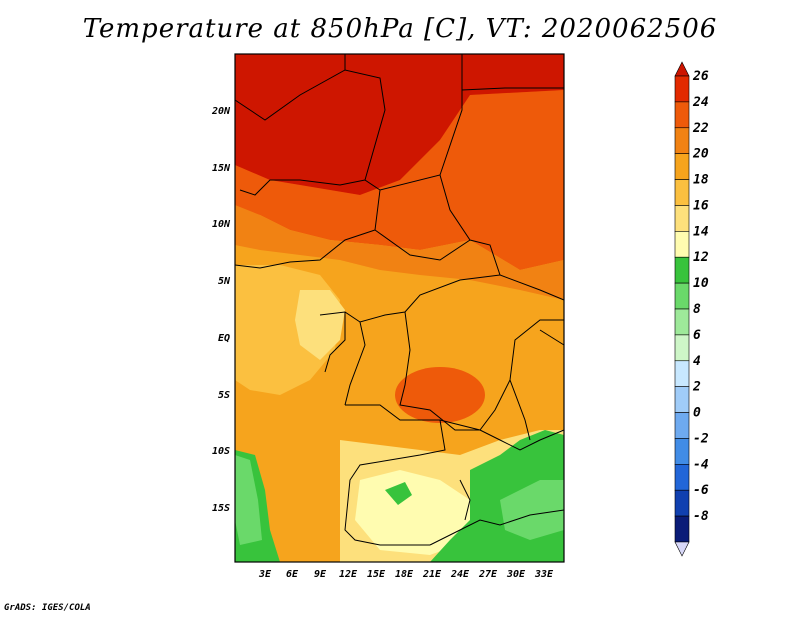 The image size is (800, 618). What do you see at coordinates (701, 464) in the screenshot?
I see `colorbar-label: -4` at bounding box center [701, 464].